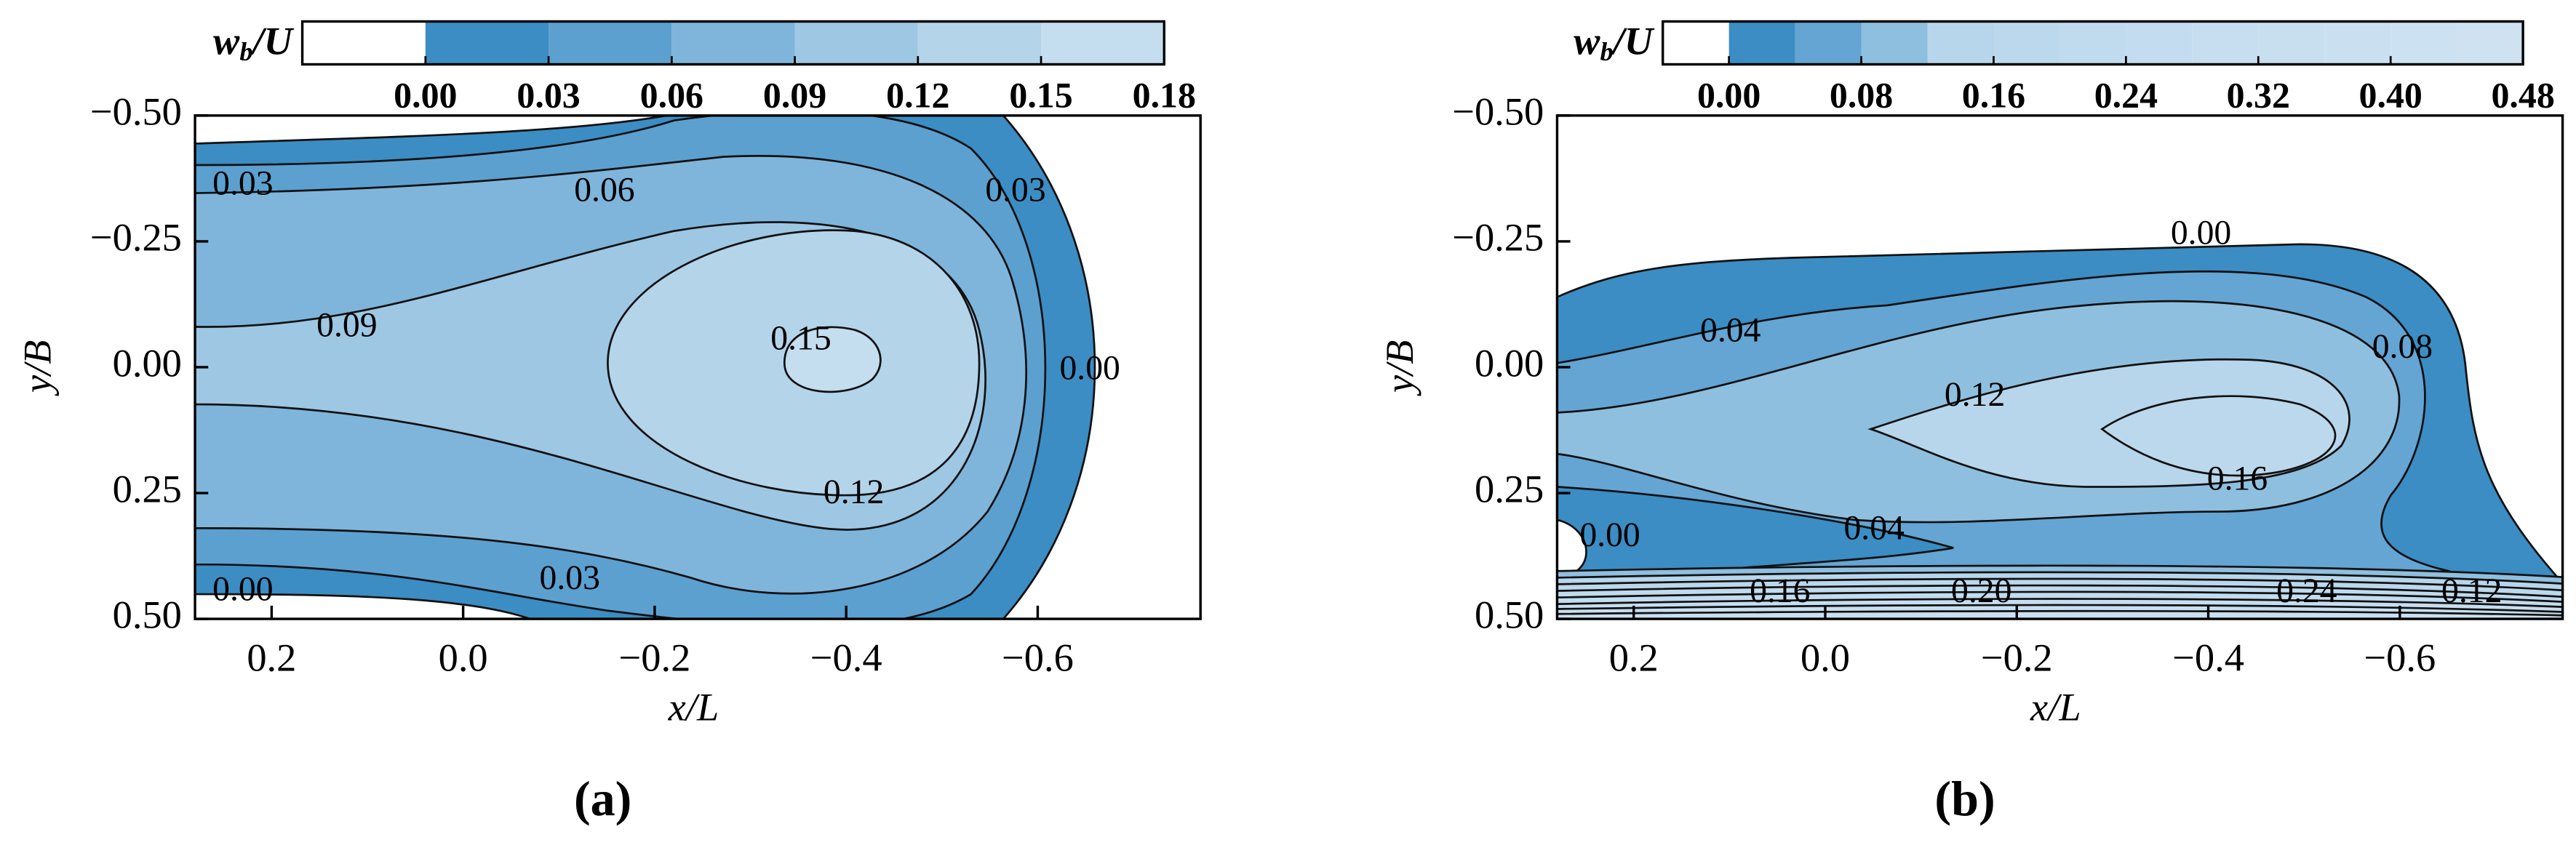 This screenshot has width=2576, height=845. Describe the element at coordinates (2402, 347) in the screenshot. I see `contour-label: 0.08` at that location.